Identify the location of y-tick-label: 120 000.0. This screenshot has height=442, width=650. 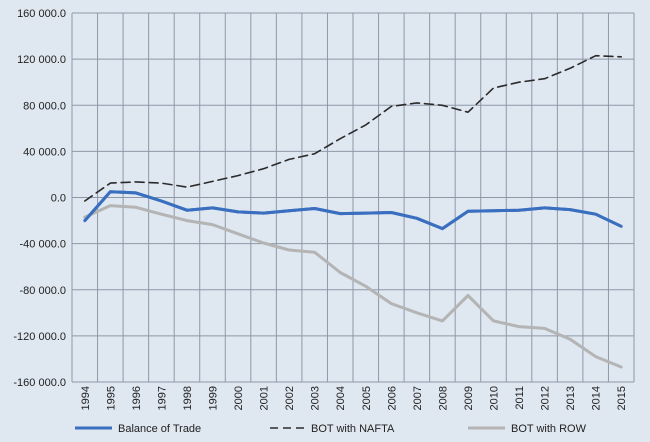
(41, 60).